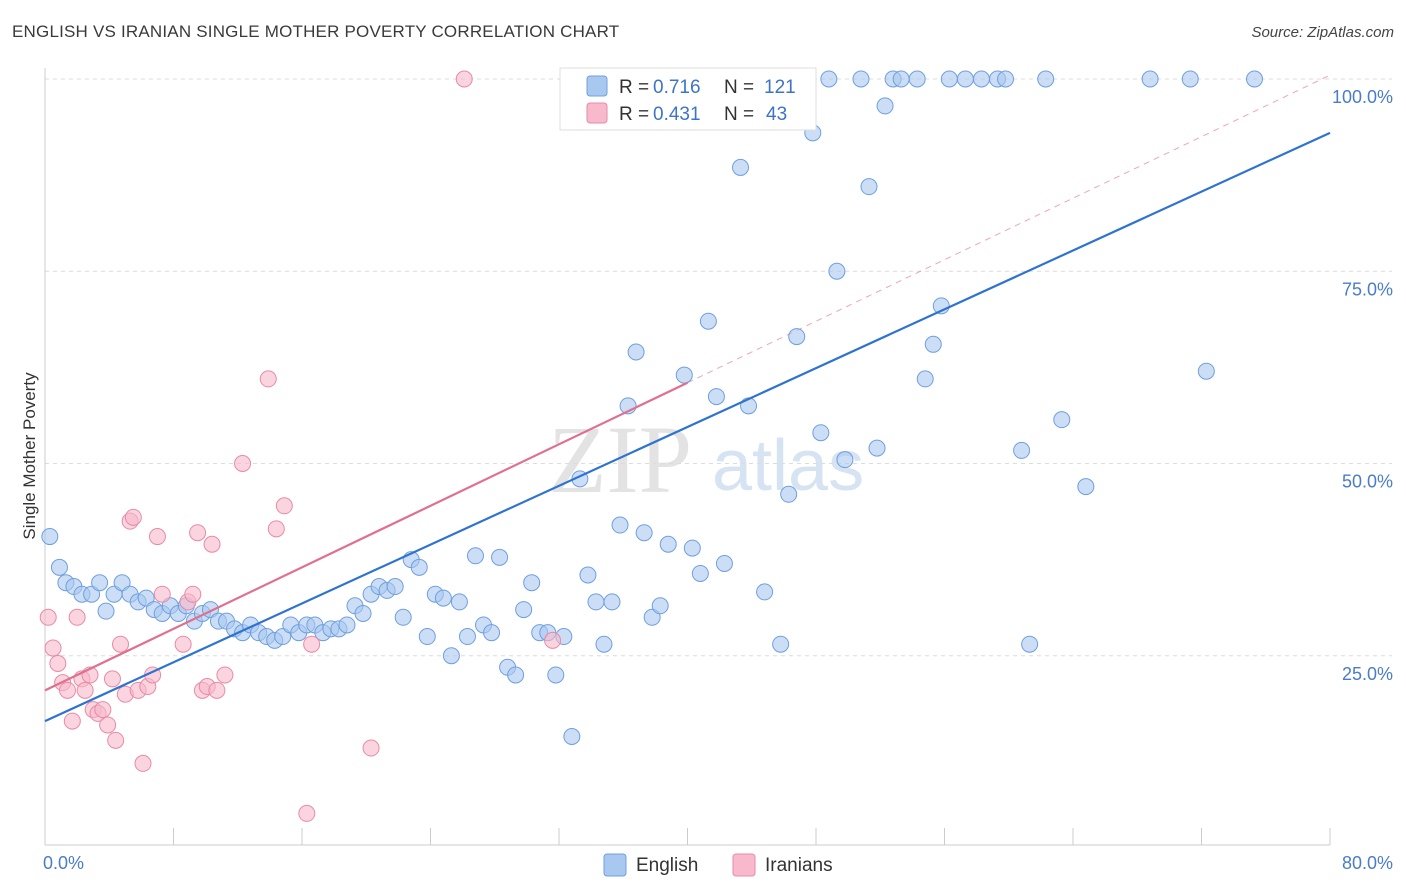 This screenshot has height=892, width=1406. What do you see at coordinates (706, 459) in the screenshot?
I see `watermark: ZIP atlas` at bounding box center [706, 459].